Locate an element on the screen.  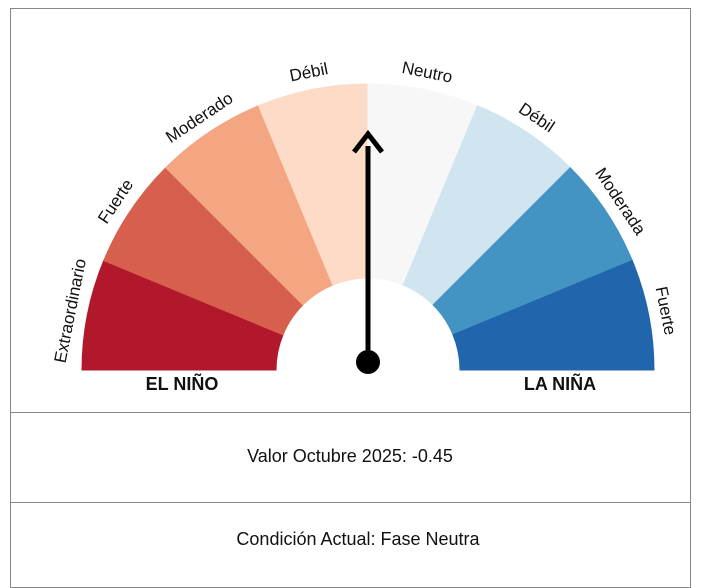
condition-row: Condición Actual: Fase Neutra is located at coordinates (358, 539).